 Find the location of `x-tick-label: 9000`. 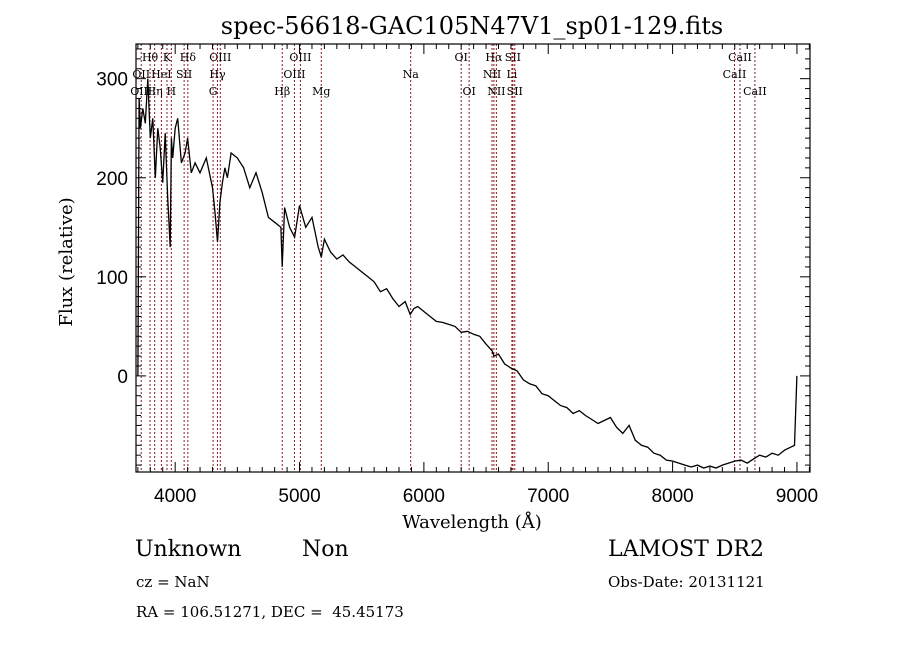

x-tick-label: 9000 is located at coordinates (797, 496).